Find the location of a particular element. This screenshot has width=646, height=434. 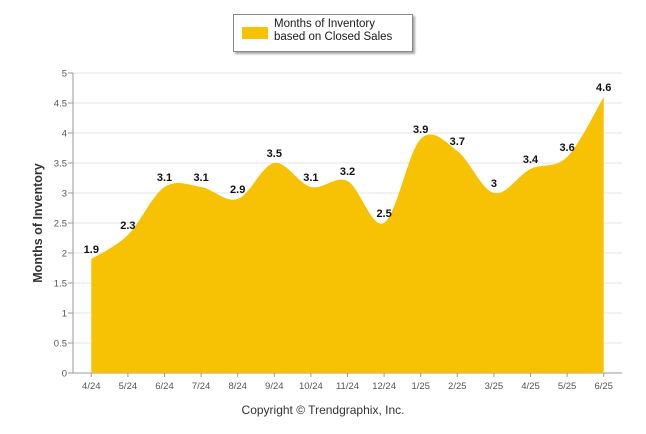

y-tick-label: 2.5 is located at coordinates (60, 224).